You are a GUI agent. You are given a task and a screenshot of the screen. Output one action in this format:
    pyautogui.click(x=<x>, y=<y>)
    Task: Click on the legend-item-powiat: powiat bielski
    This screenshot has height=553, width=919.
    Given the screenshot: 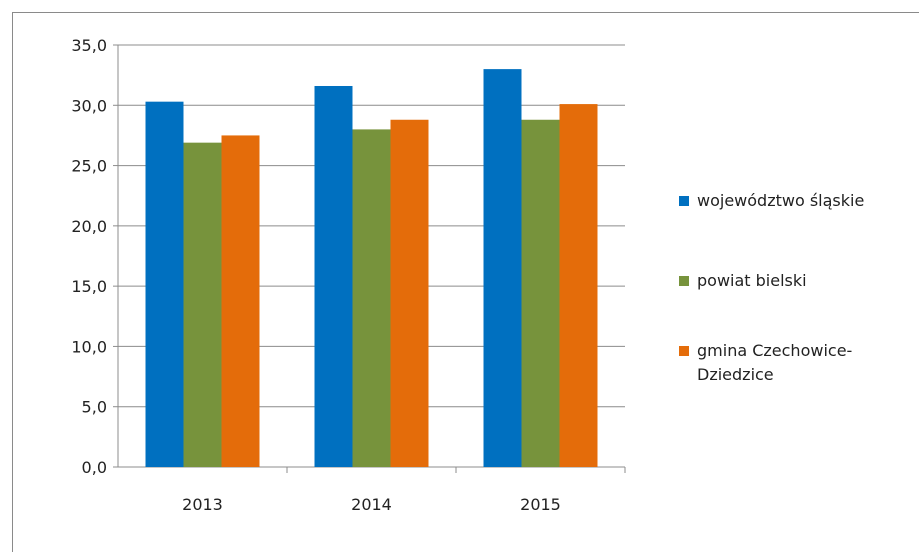 What is the action you would take?
    pyautogui.click(x=798, y=281)
    